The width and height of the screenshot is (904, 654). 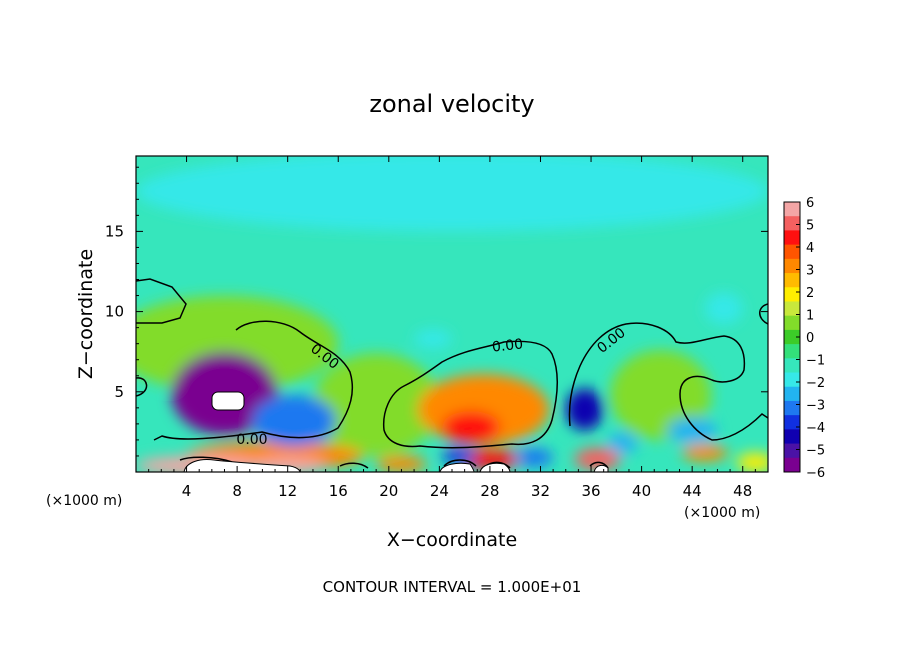 What do you see at coordinates (451, 104) in the screenshot?
I see `chart-title: zonal velocity` at bounding box center [451, 104].